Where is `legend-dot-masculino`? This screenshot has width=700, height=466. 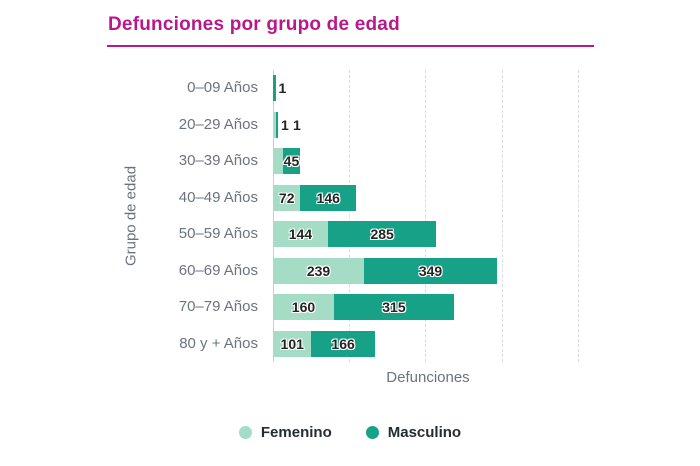
legend-dot-masculino is located at coordinates (372, 432).